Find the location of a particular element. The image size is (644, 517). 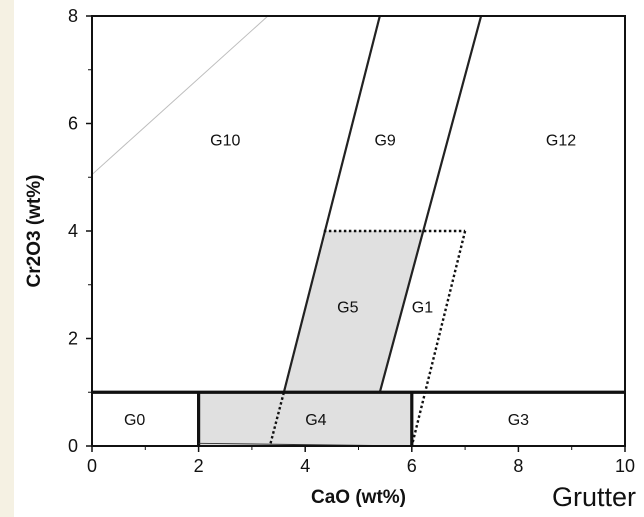

region-label-g5: G5 is located at coordinates (347, 307).